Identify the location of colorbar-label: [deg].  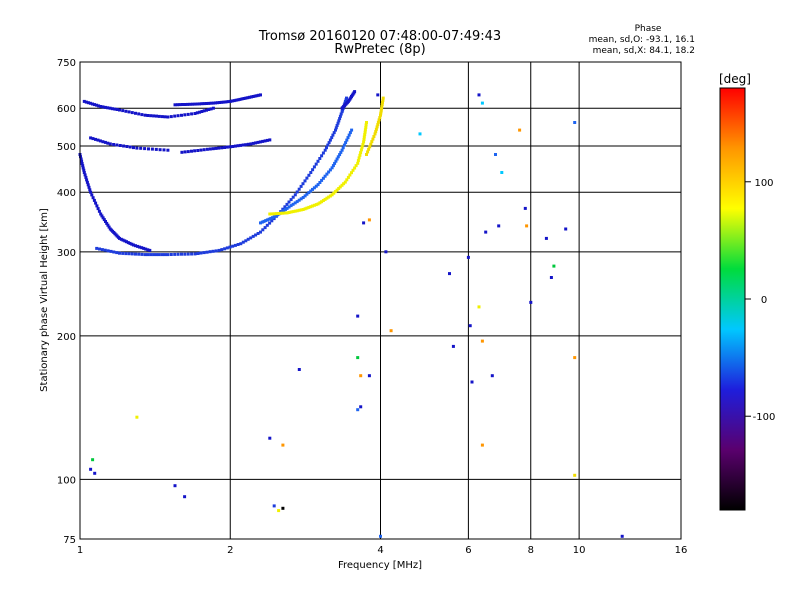
(735, 79).